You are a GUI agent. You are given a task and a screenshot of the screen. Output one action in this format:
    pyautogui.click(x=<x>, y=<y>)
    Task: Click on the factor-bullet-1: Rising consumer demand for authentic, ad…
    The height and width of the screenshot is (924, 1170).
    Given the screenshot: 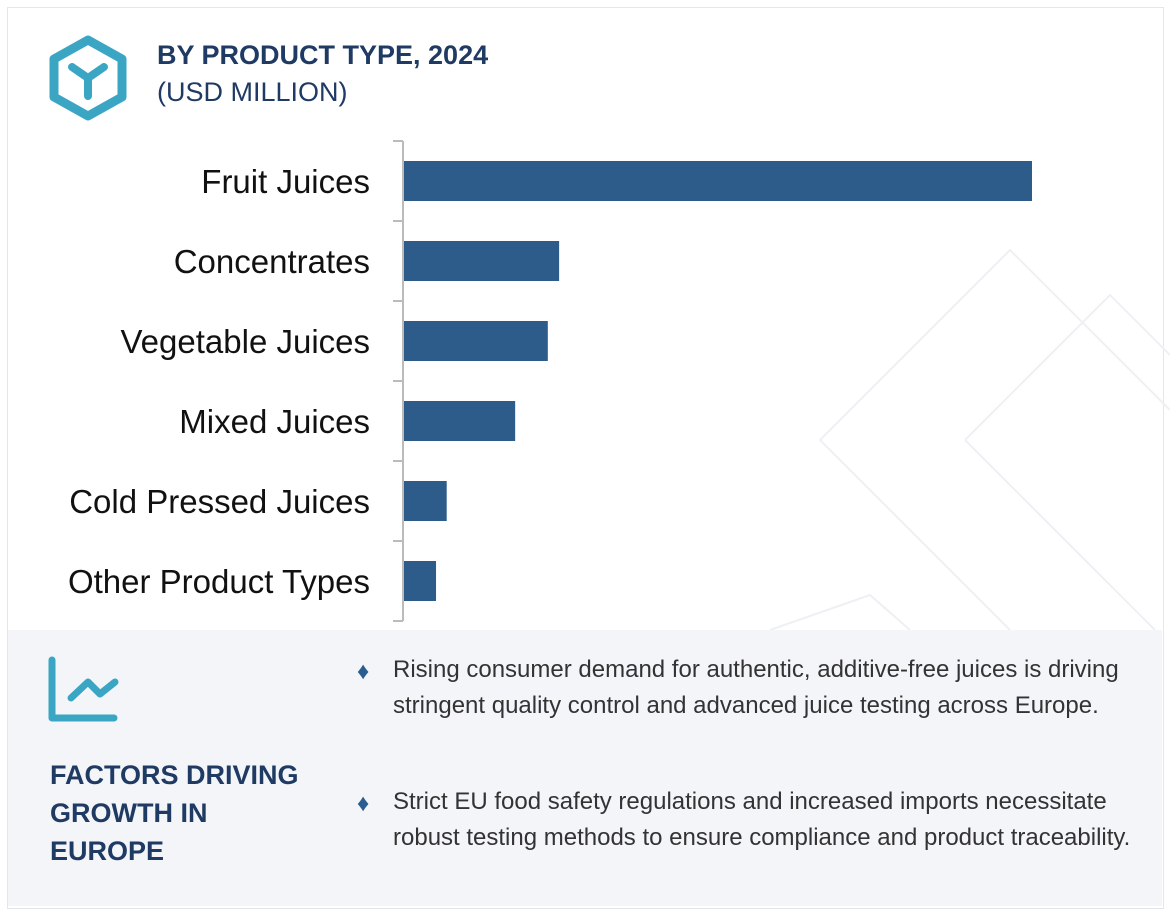 What is the action you would take?
    pyautogui.click(x=756, y=687)
    